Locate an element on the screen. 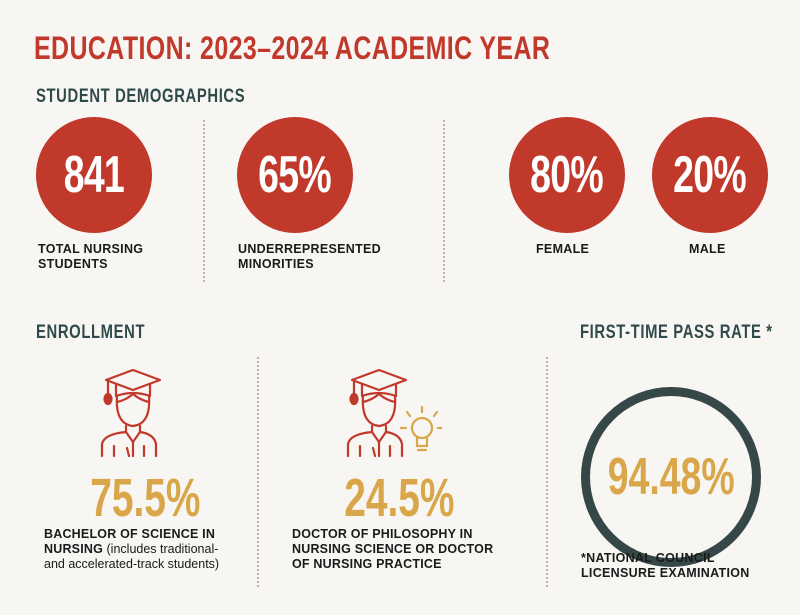 The height and width of the screenshot is (615, 800). pass-rate-footnote: *NATIONAL COUNCIL LICENSURE EXAMINATION is located at coordinates (665, 566).